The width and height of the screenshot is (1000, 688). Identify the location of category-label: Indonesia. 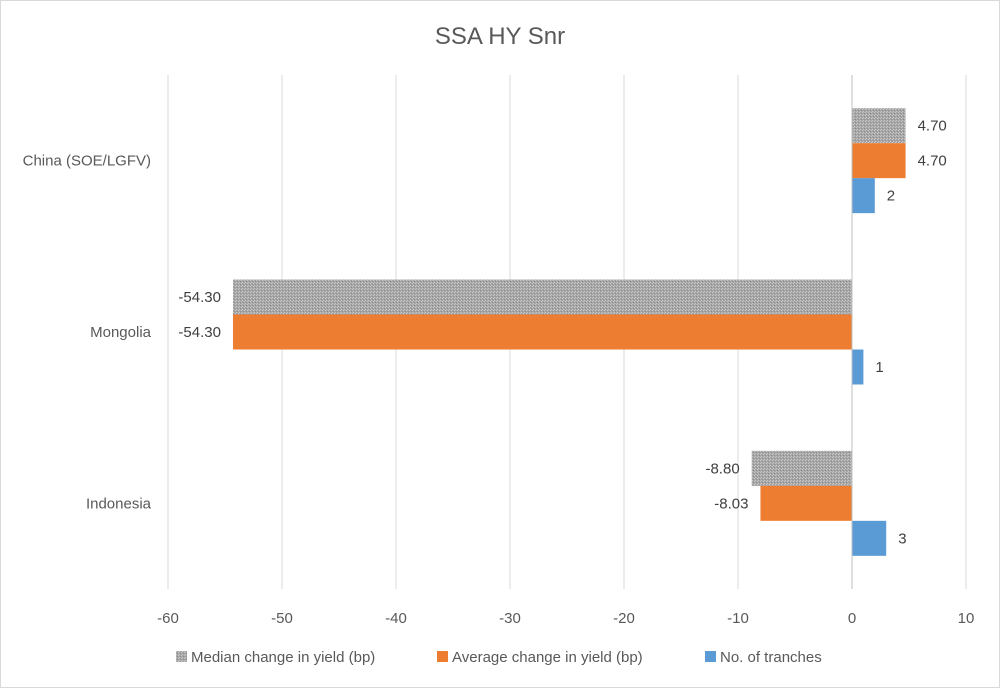
(119, 503).